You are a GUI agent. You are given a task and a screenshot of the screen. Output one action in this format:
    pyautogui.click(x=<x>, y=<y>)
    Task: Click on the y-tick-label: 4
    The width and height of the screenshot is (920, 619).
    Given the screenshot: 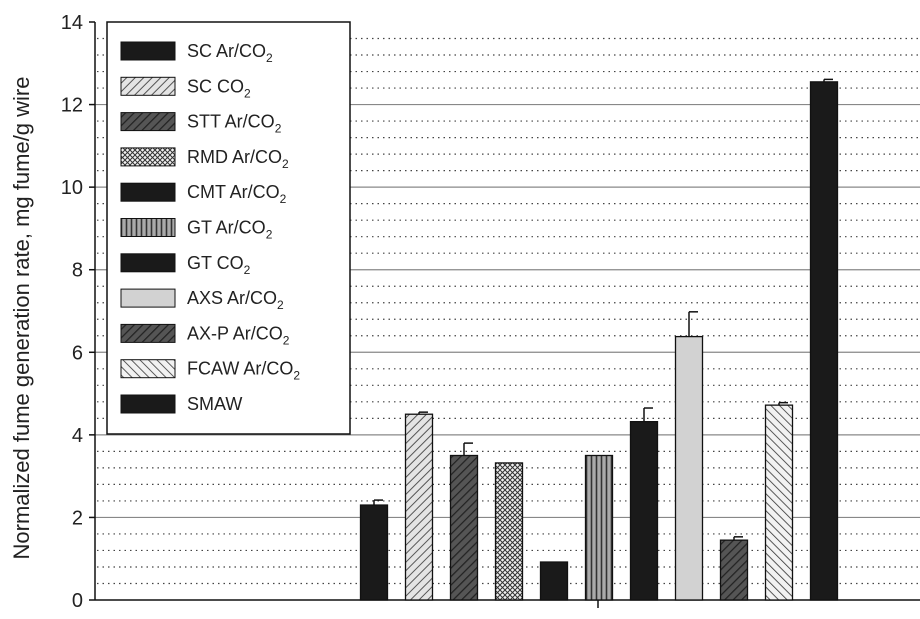 What is the action you would take?
    pyautogui.click(x=77, y=436)
    